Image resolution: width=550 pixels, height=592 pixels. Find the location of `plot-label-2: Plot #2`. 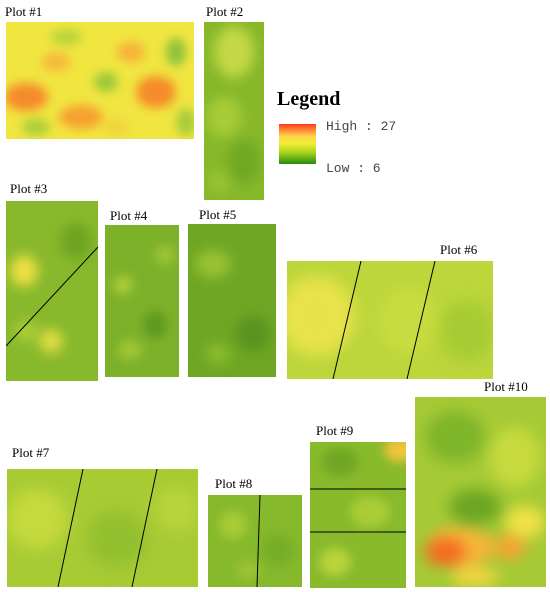

plot-label-2: Plot #2 is located at coordinates (225, 11).